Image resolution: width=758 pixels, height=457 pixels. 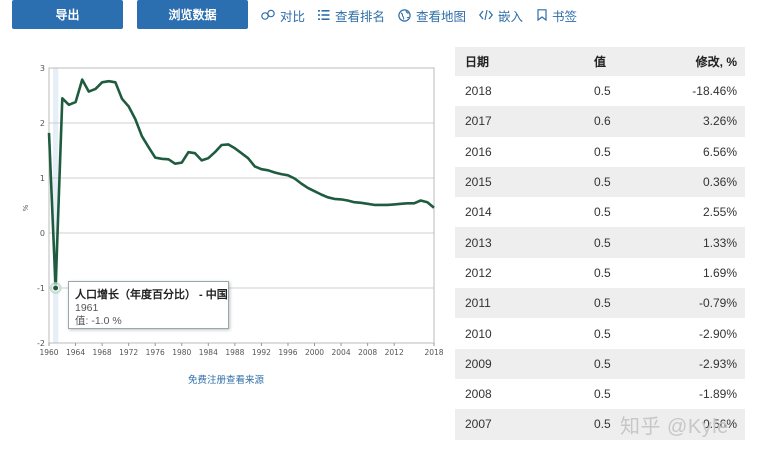 What do you see at coordinates (261, 352) in the screenshot?
I see `x-tick-label: 1992` at bounding box center [261, 352].